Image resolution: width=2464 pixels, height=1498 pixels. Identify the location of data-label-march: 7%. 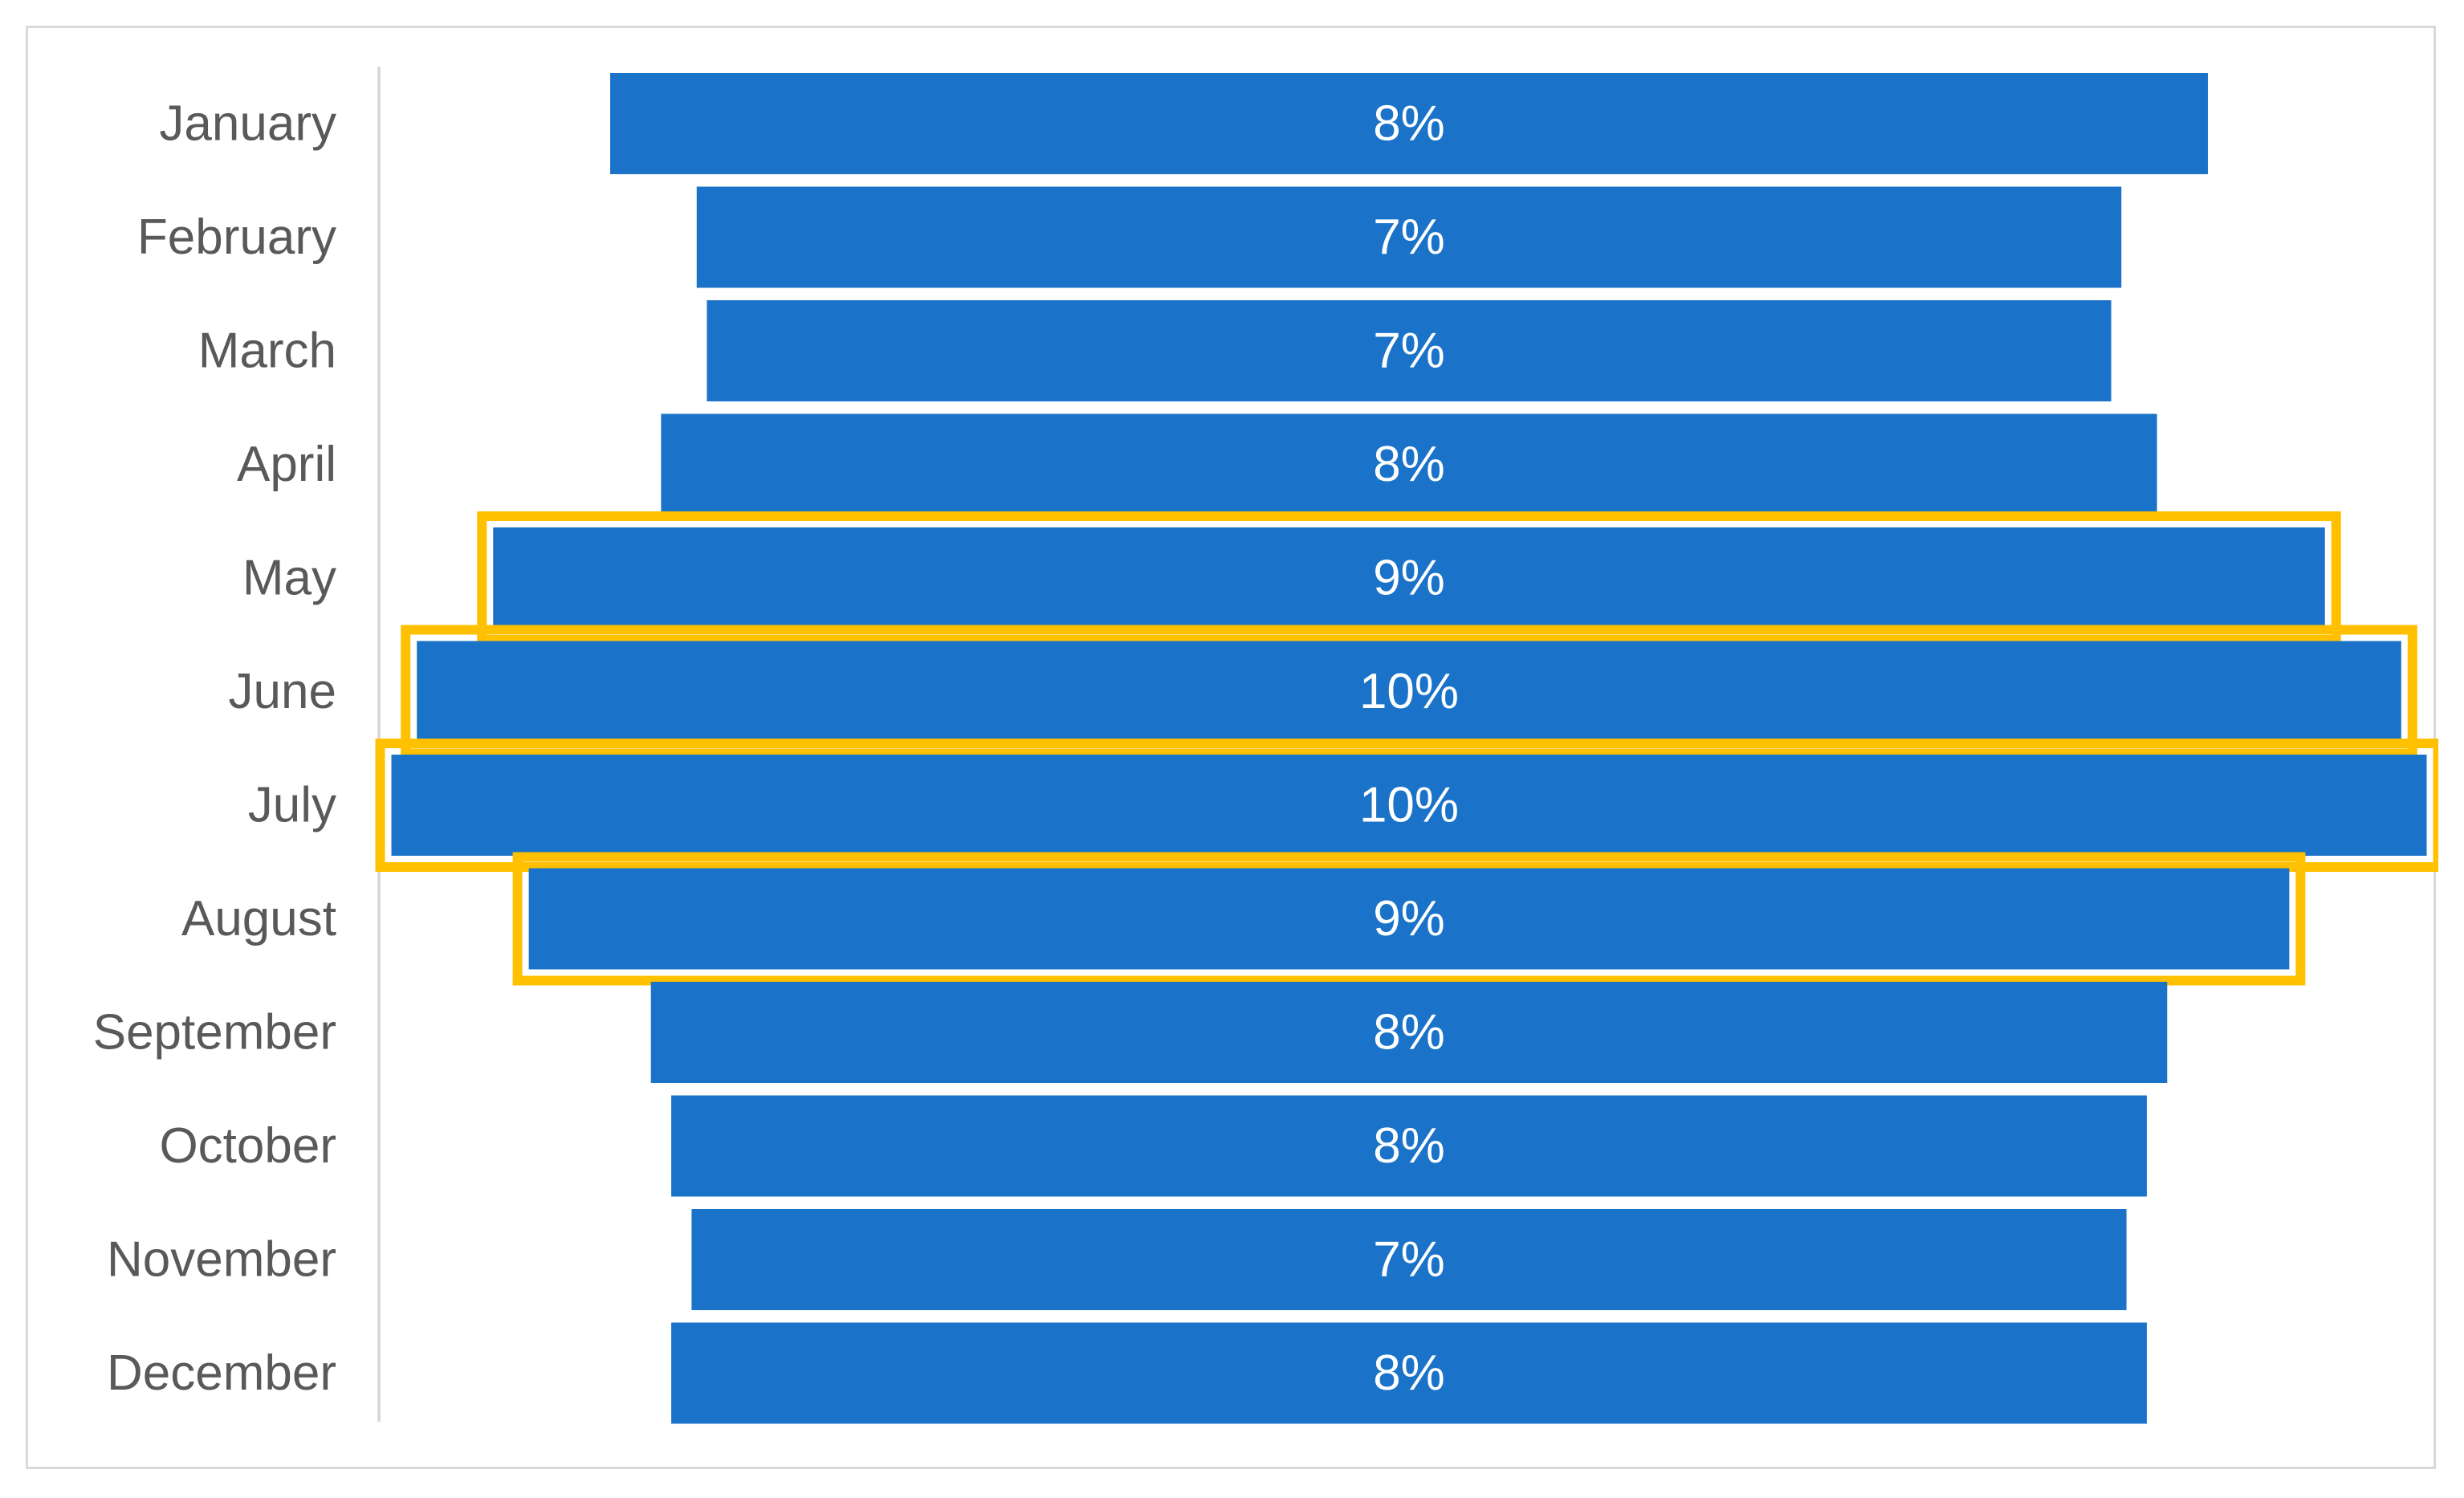
(1409, 351).